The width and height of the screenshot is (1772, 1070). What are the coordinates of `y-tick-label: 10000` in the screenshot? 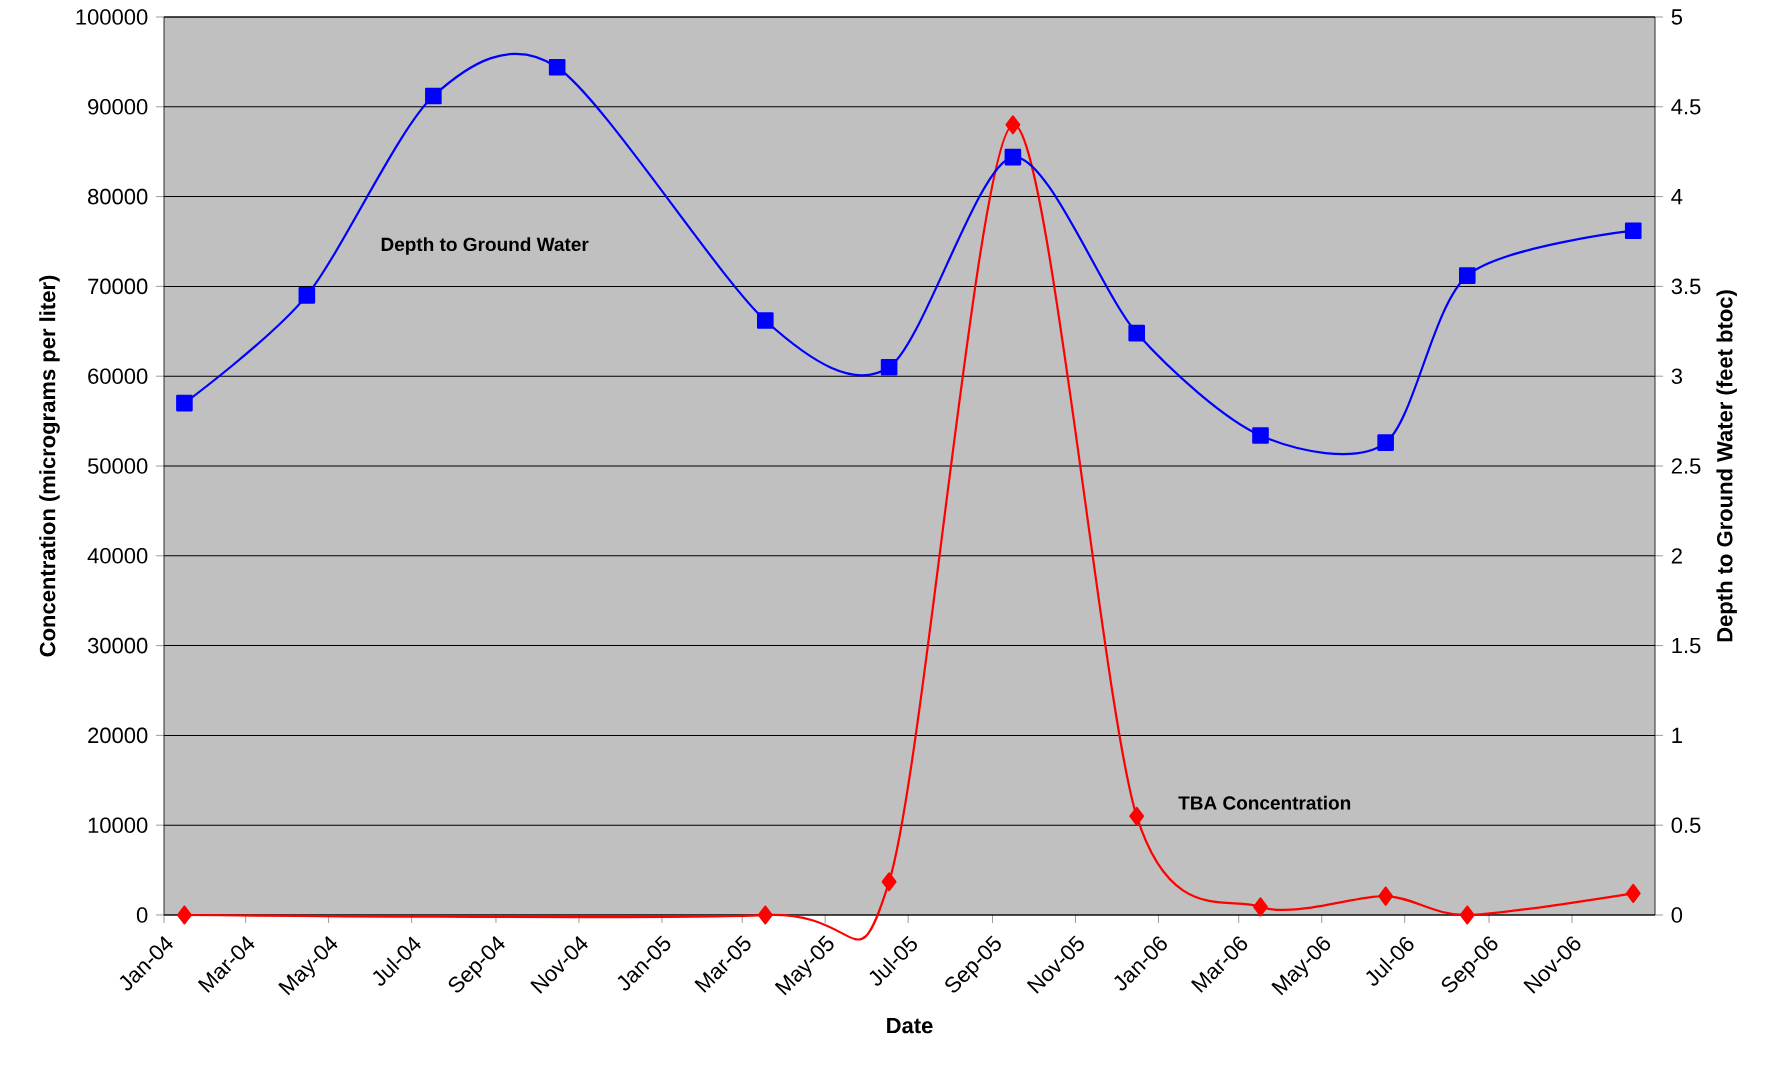 It's located at (118, 825).